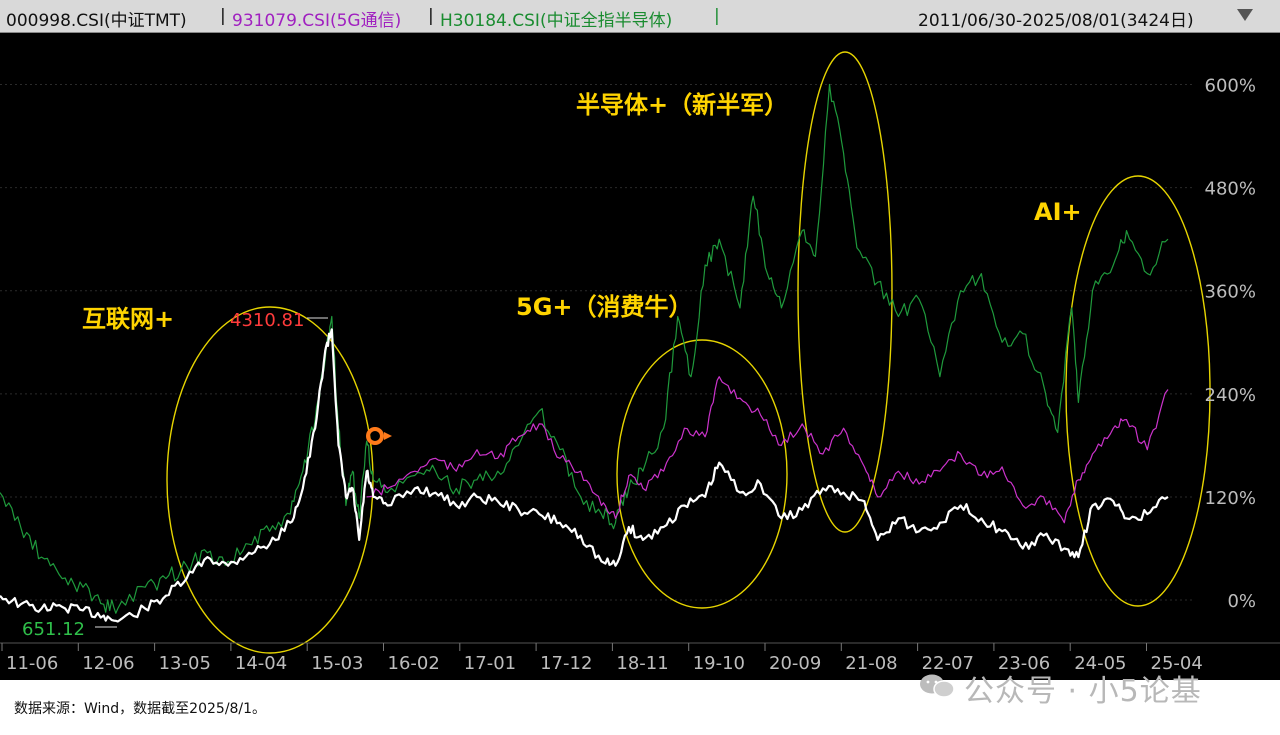 The image size is (1280, 735). I want to click on annotation-label: 5G+（消费牛）, so click(604, 307).